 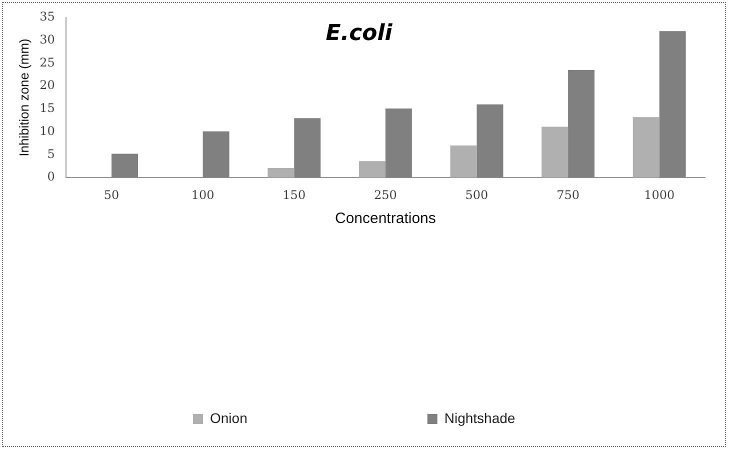 I want to click on x-tick-label: 150, so click(x=294, y=195).